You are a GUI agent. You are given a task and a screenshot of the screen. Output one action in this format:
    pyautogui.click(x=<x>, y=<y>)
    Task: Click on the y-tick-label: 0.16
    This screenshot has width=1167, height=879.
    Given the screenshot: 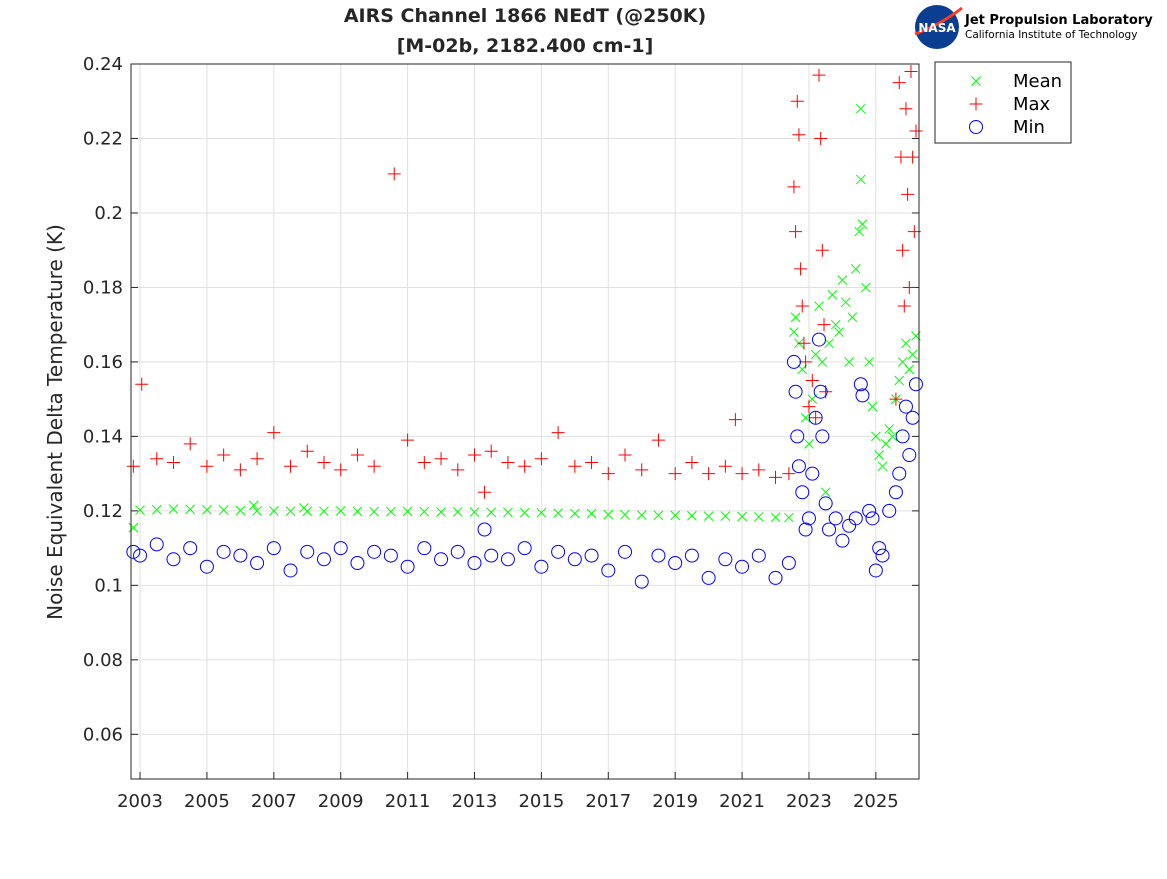 What is the action you would take?
    pyautogui.click(x=103, y=362)
    